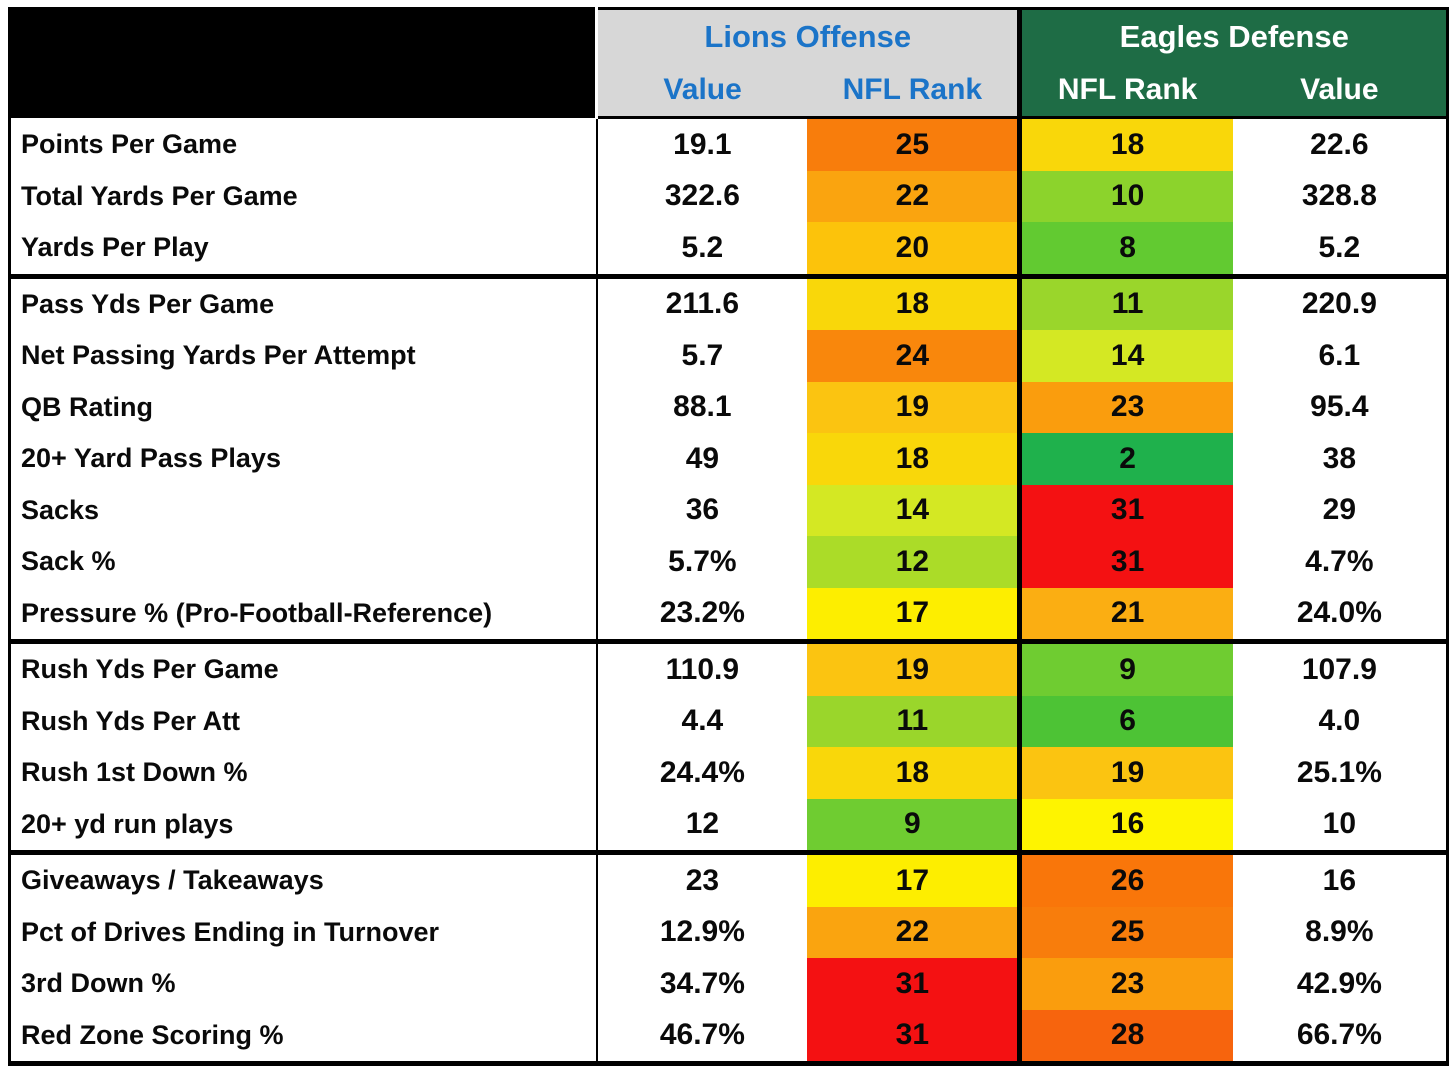 The width and height of the screenshot is (1456, 1074). I want to click on table-row: Yards Per Play 5.2 20 8 5.2, so click(728, 249).